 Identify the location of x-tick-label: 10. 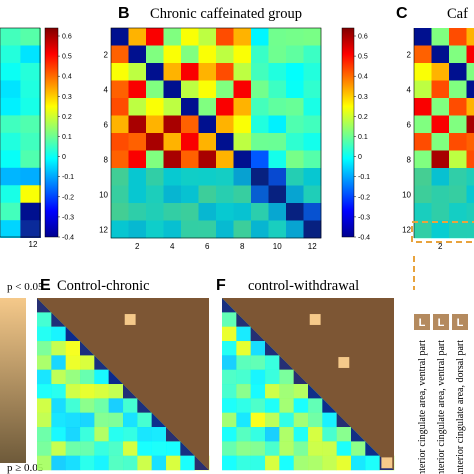
(277, 246).